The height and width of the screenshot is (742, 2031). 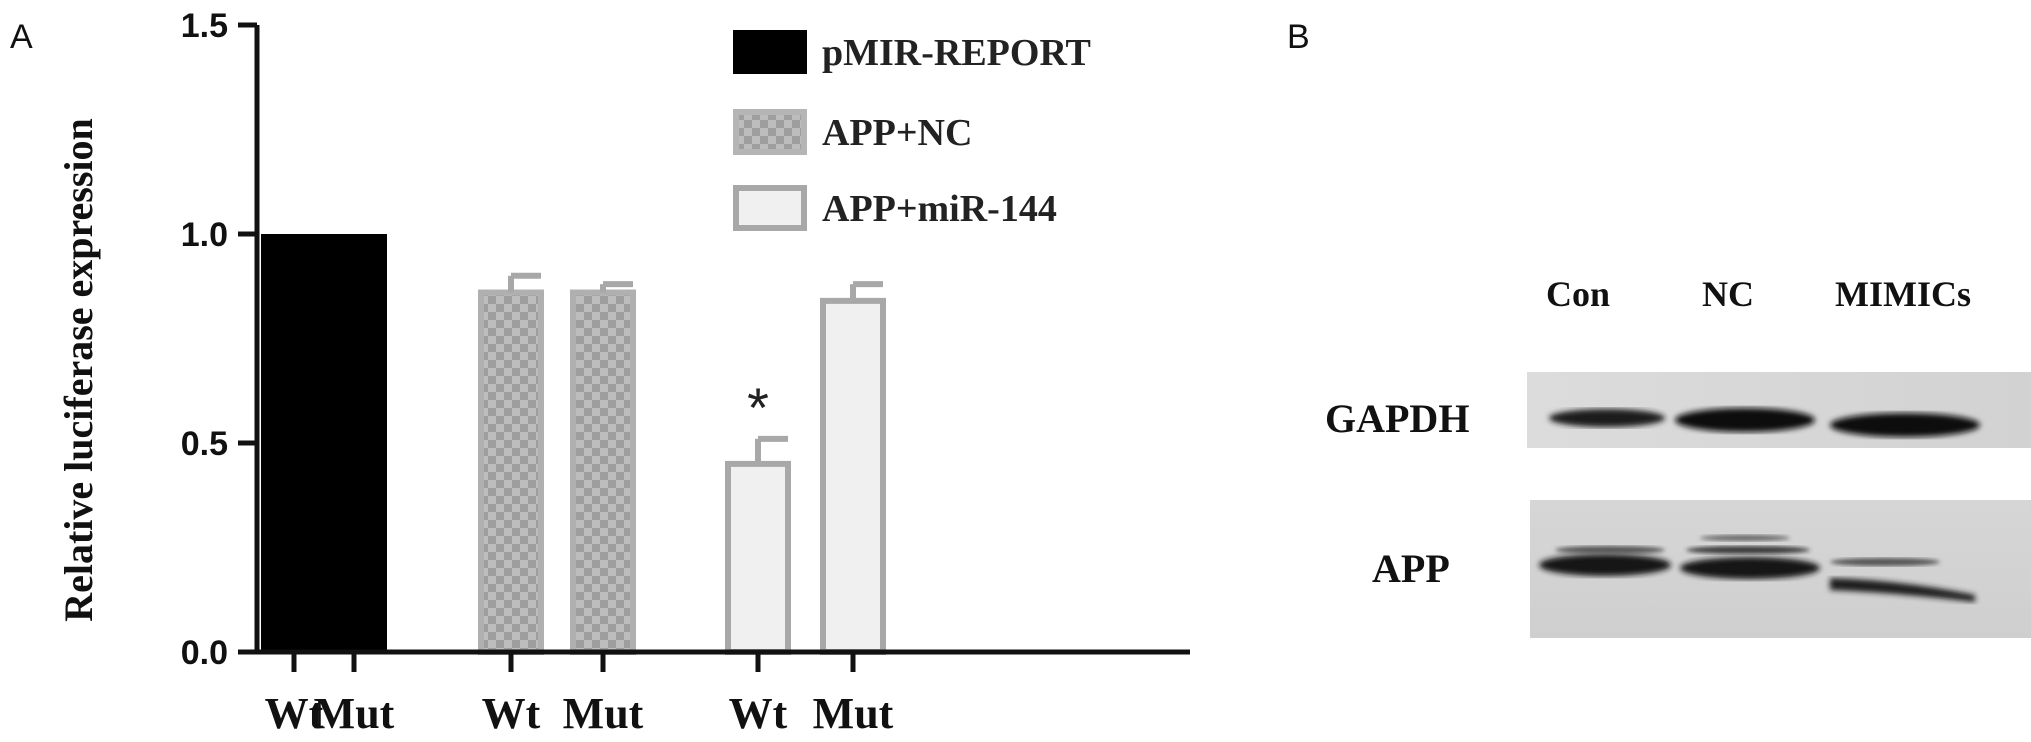 I want to click on legend-item: APP+miR-144, so click(x=895, y=208).